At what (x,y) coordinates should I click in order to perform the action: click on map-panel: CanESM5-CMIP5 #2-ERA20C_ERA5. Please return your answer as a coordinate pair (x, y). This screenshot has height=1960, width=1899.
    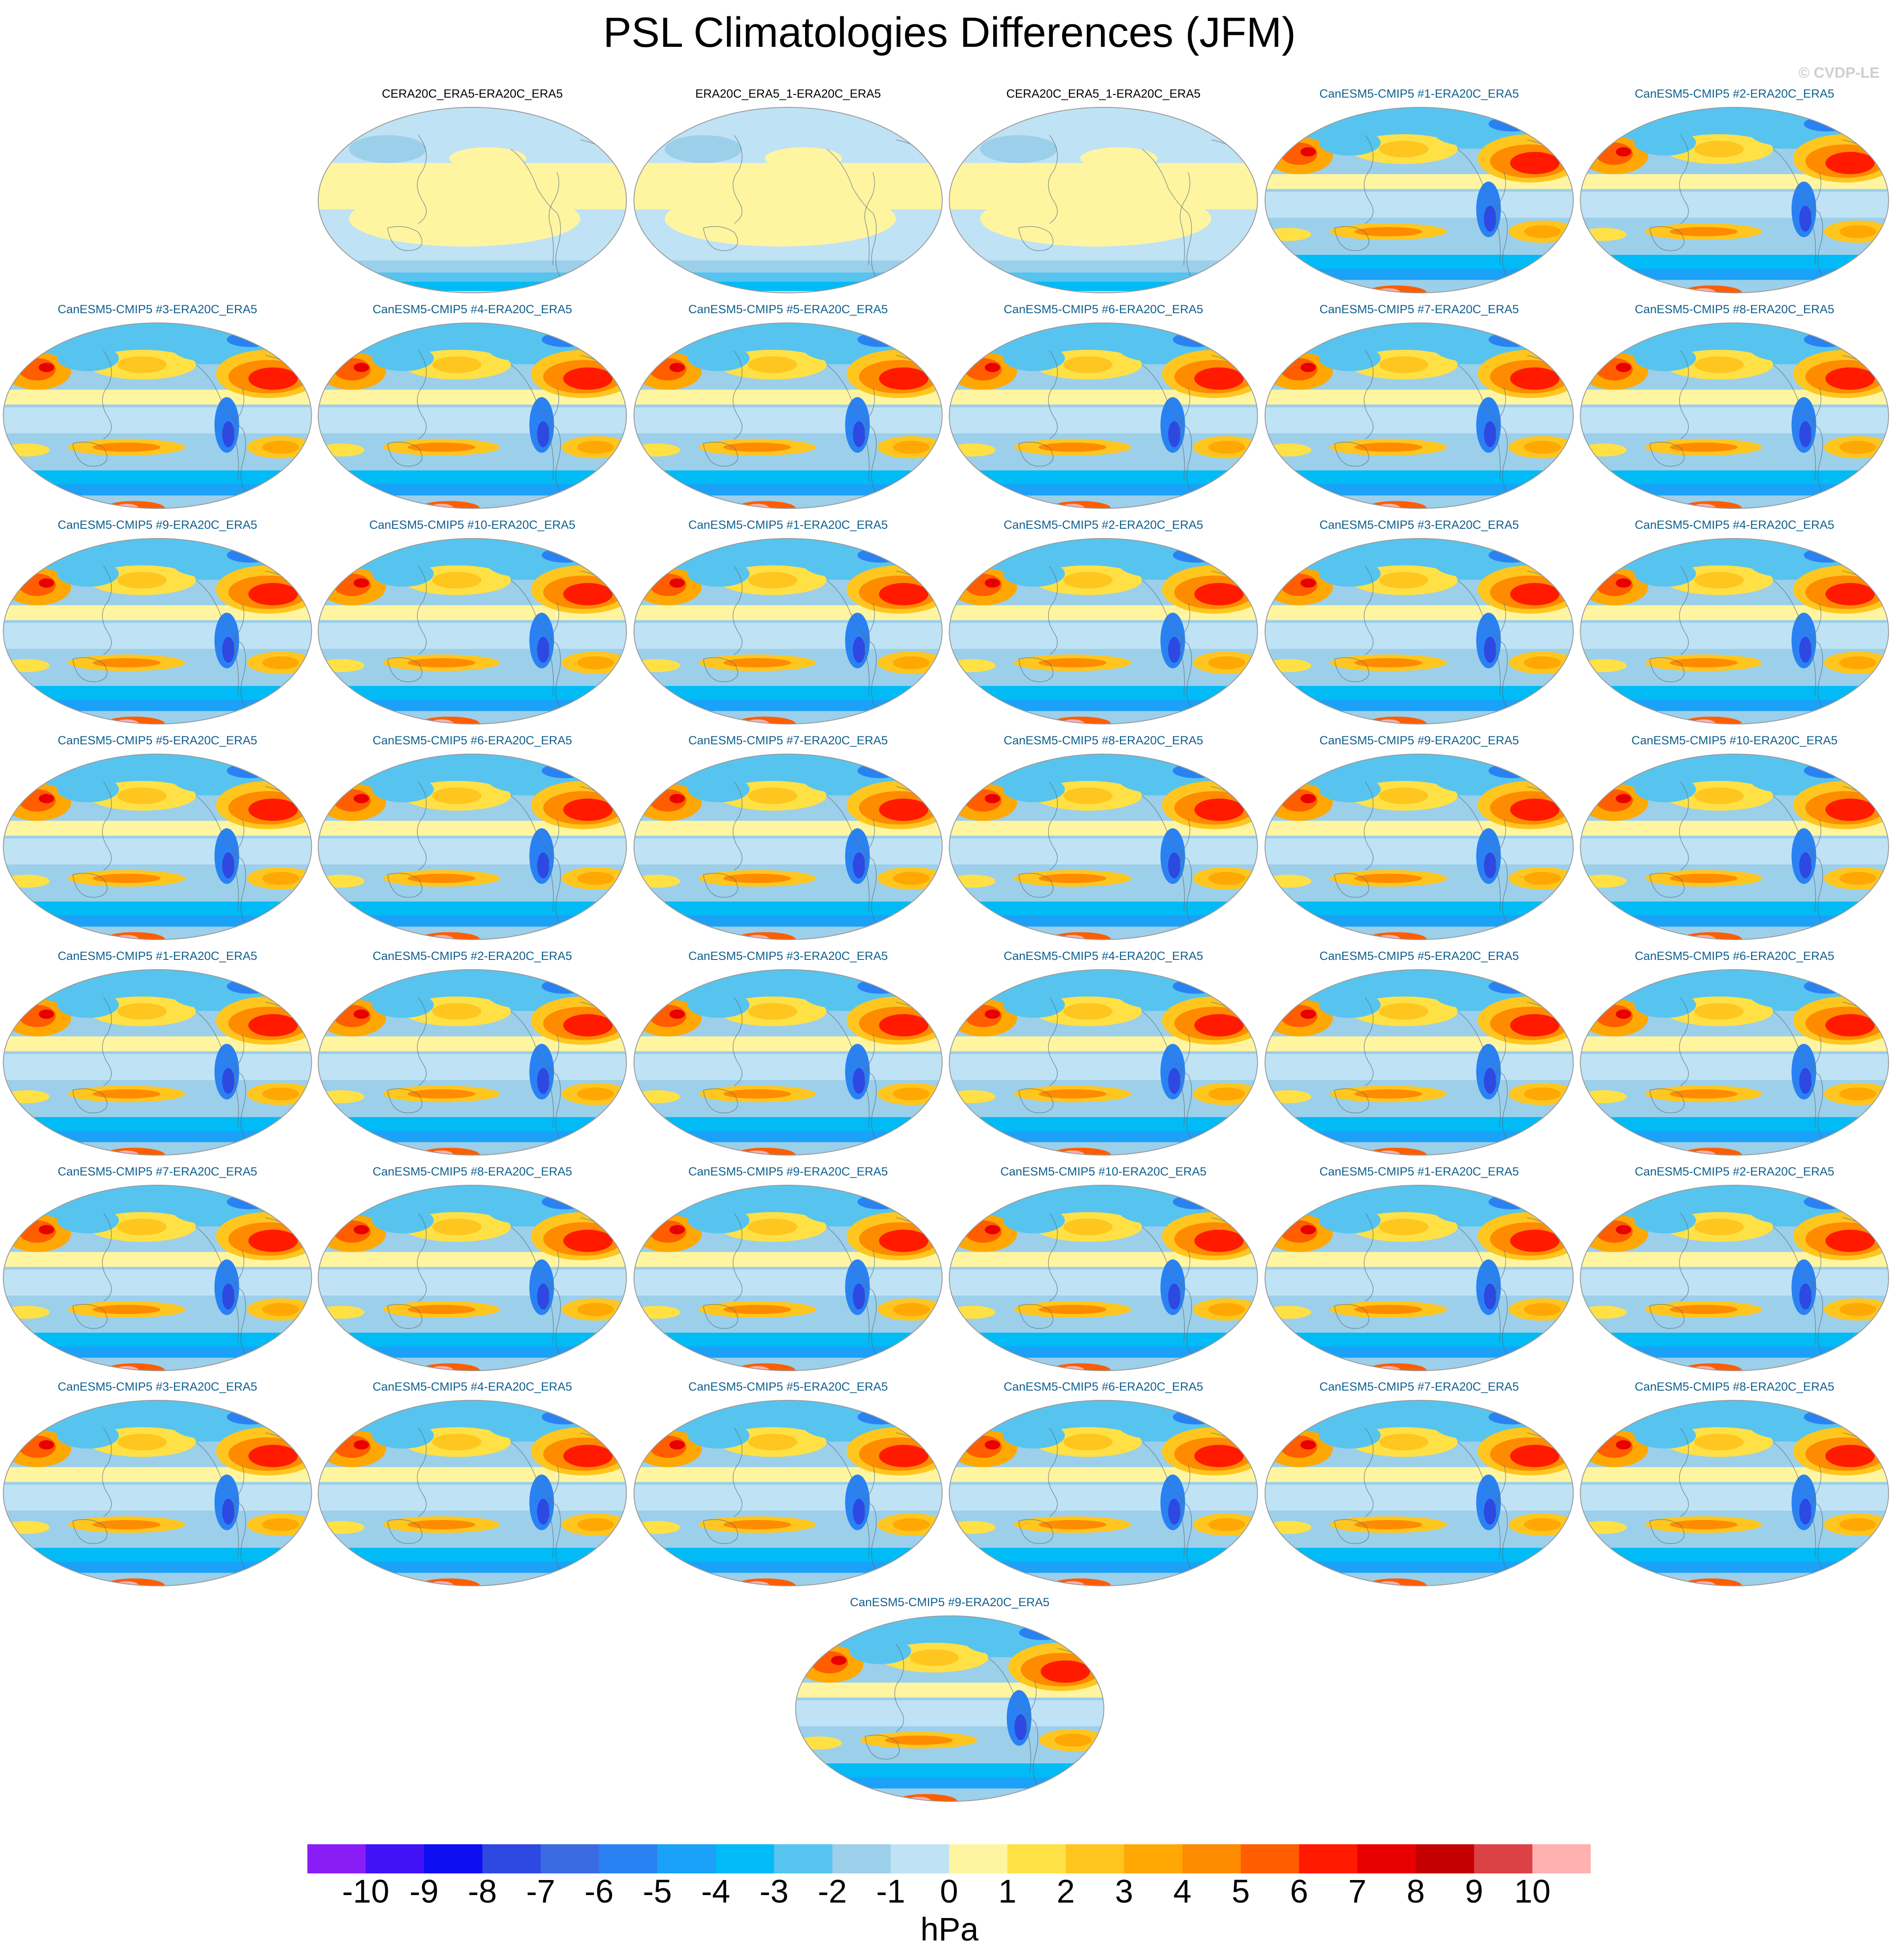
    Looking at the image, I should click on (473, 1056).